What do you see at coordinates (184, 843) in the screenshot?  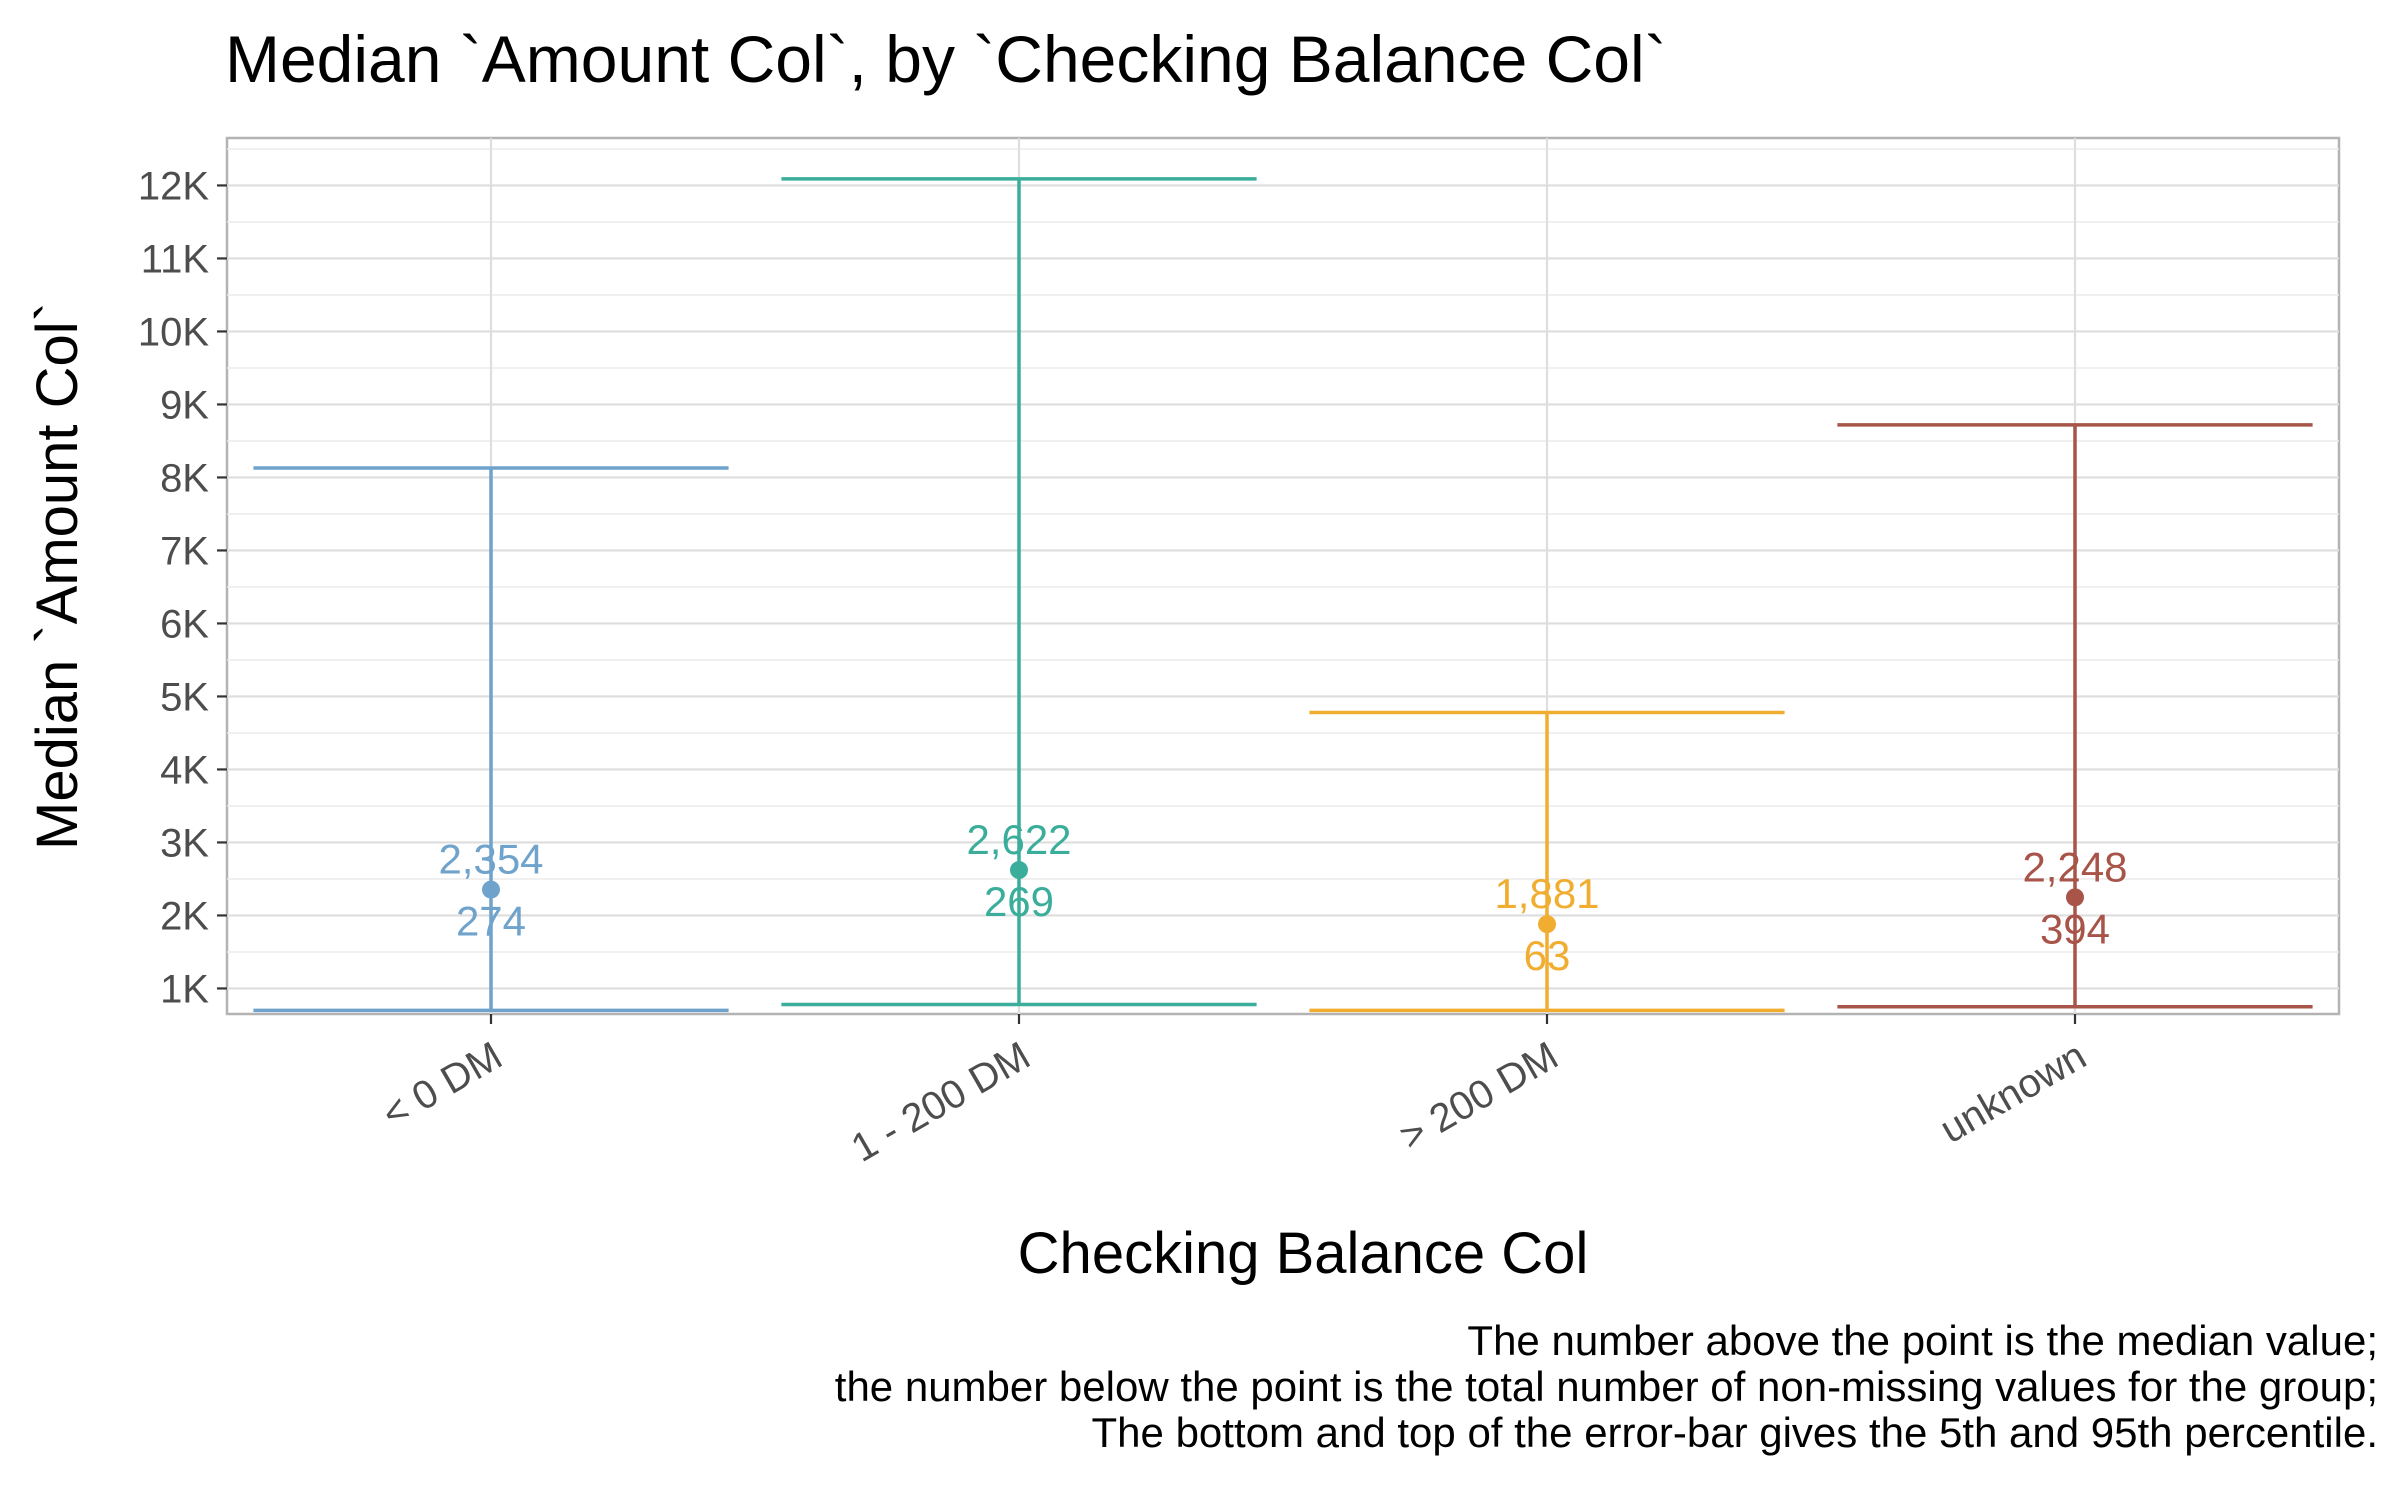 I see `y-tick-label: 3K` at bounding box center [184, 843].